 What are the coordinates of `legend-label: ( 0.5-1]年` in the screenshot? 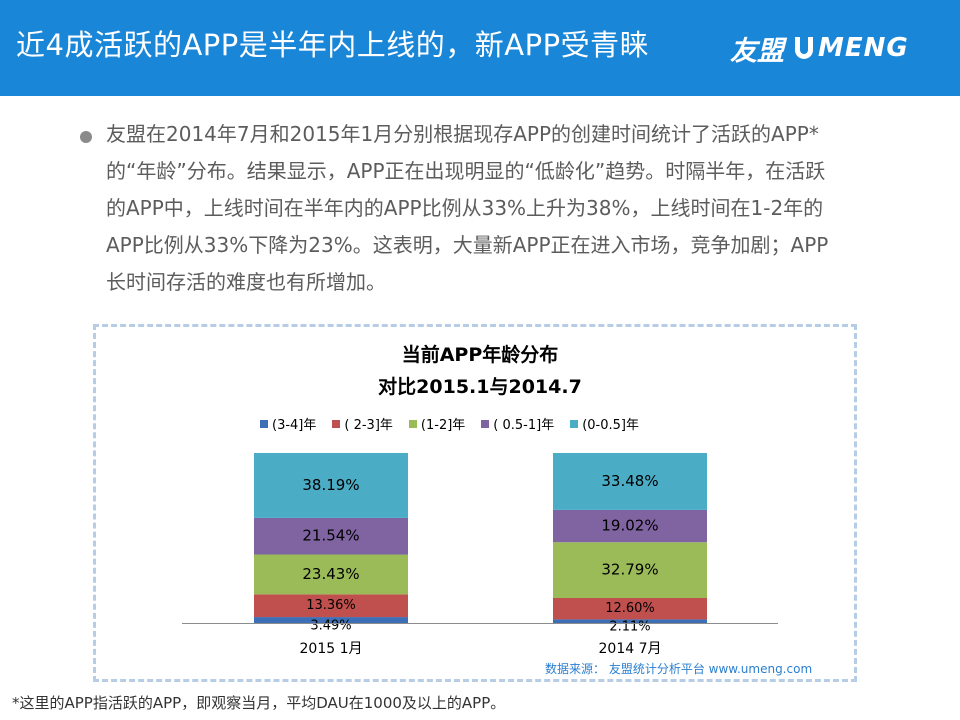 It's located at (524, 425).